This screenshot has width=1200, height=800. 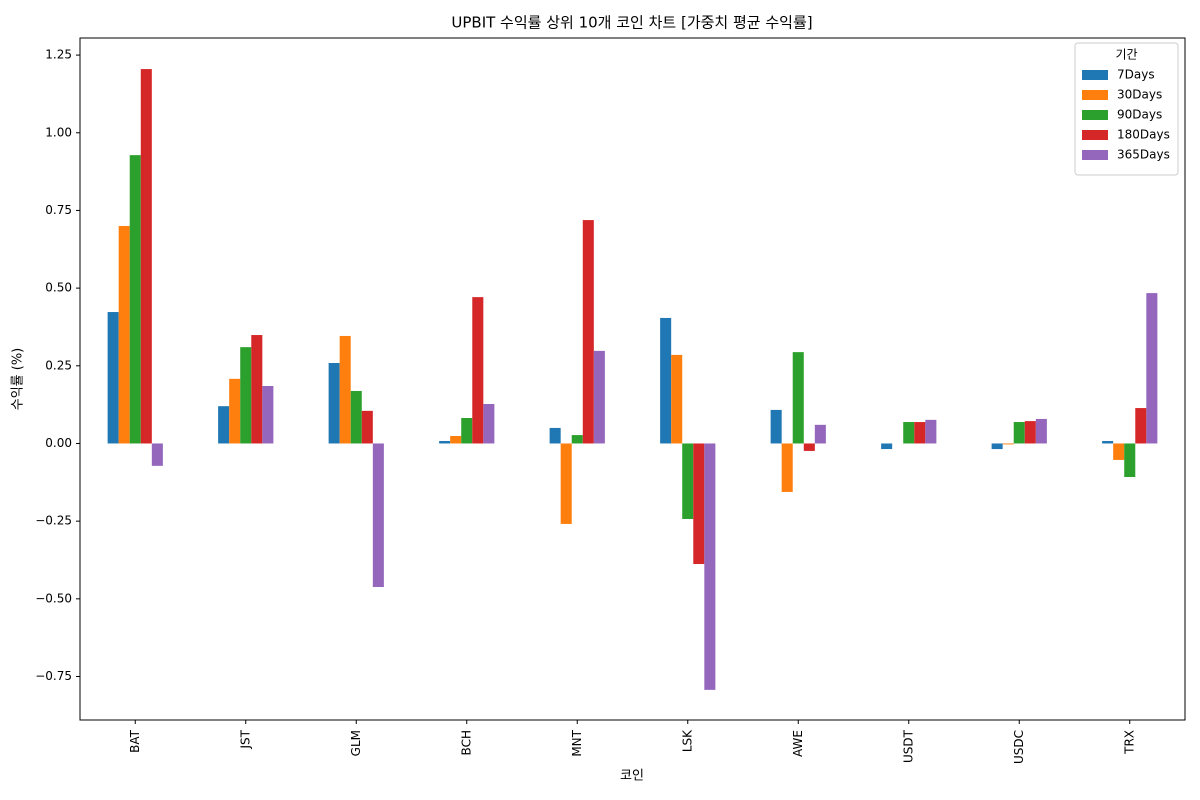 What do you see at coordinates (798, 743) in the screenshot?
I see `x-tick-label: AWE` at bounding box center [798, 743].